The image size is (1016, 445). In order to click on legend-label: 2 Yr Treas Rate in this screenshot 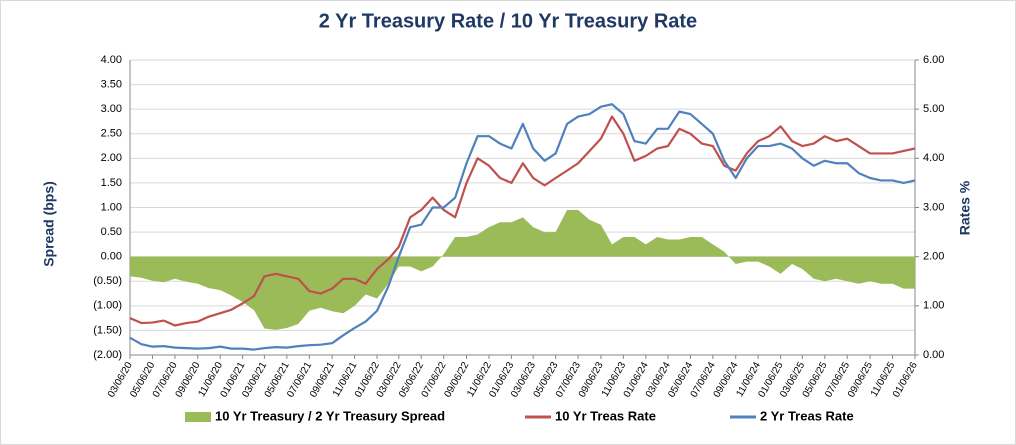, I will do `click(807, 415)`.